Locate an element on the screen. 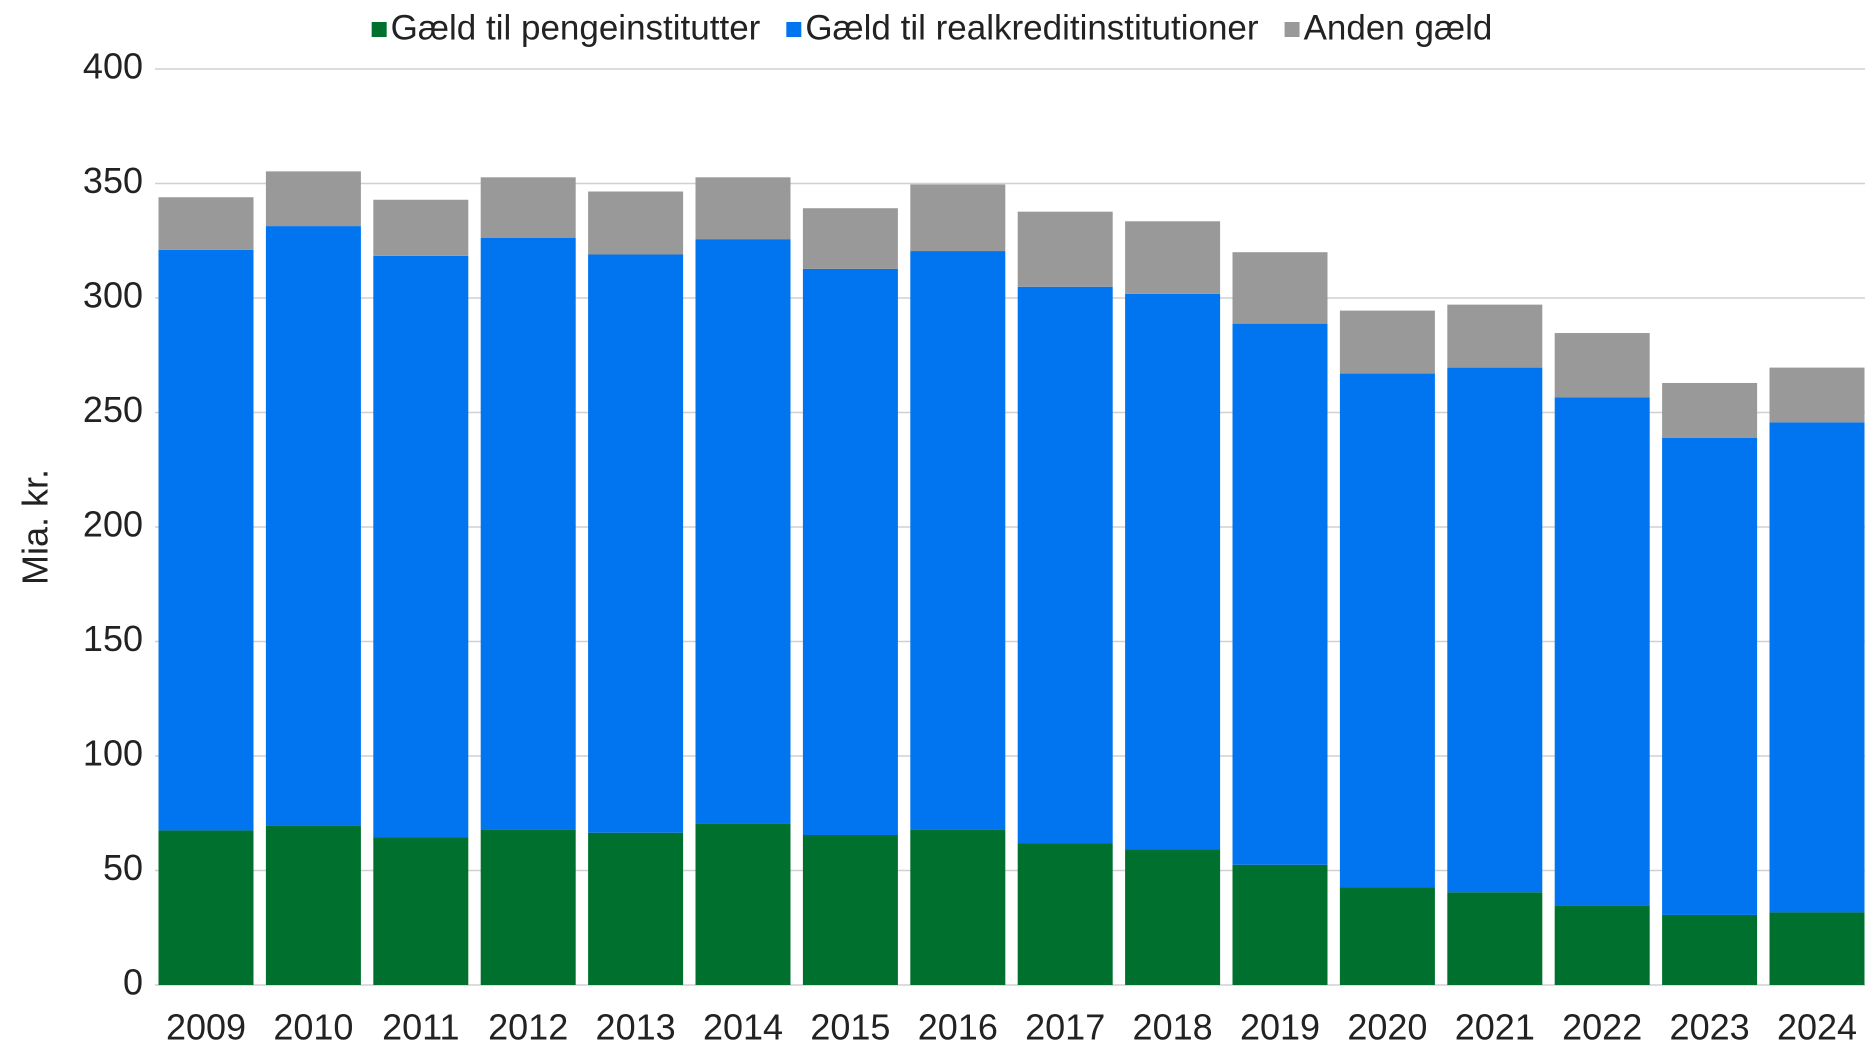  y-tick-label: 50 is located at coordinates (123, 867).